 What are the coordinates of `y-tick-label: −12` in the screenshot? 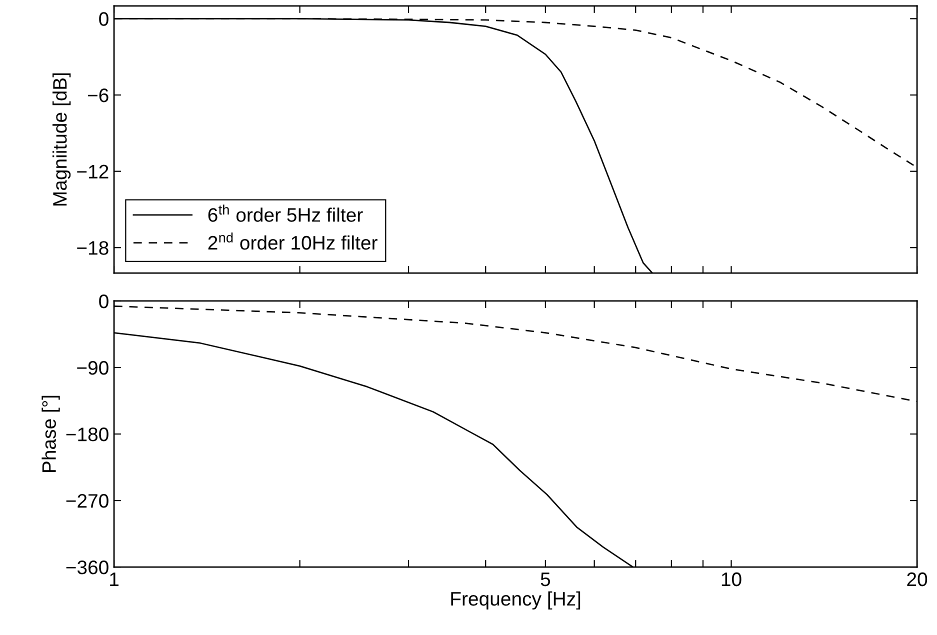 It's located at (92, 171).